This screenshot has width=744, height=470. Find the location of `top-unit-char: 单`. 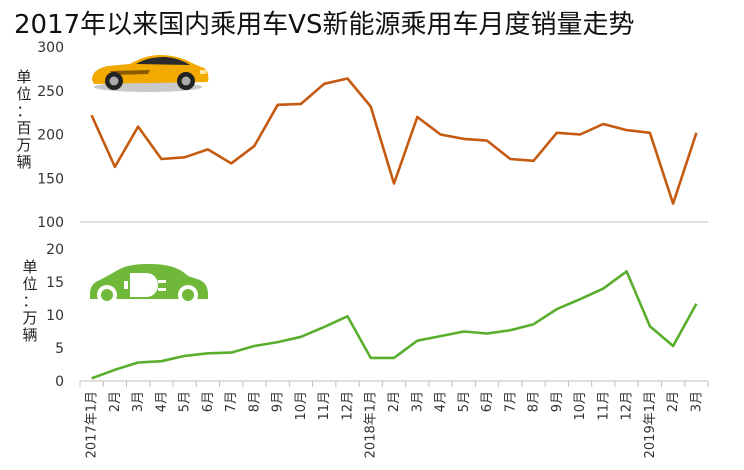

top-unit-char: 单 is located at coordinates (23, 77).